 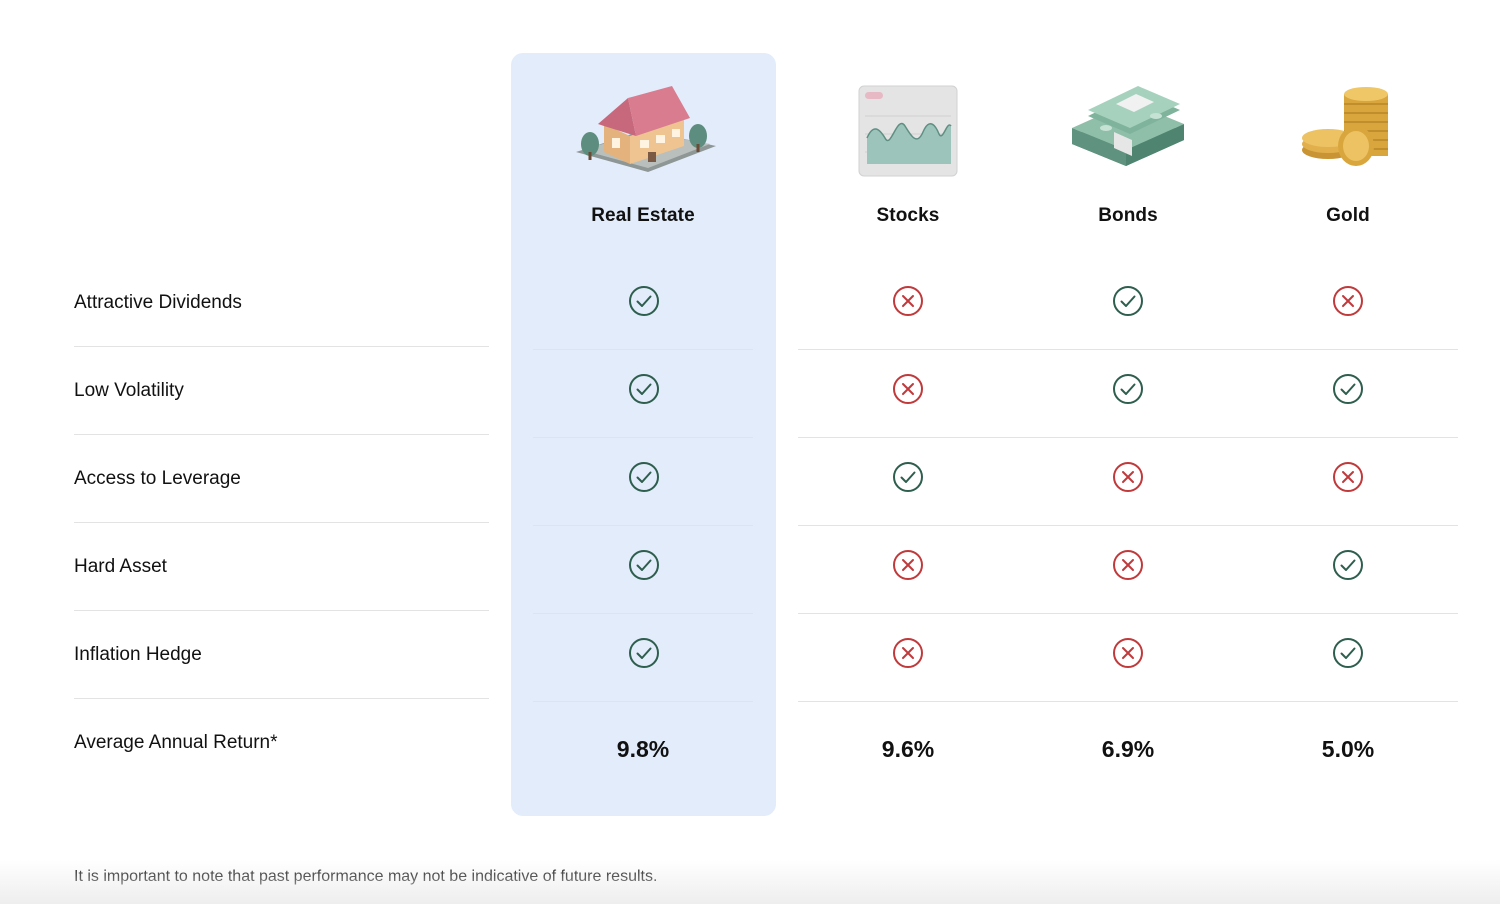 What do you see at coordinates (908, 749) in the screenshot?
I see `return-value-stocks: 9.6%` at bounding box center [908, 749].